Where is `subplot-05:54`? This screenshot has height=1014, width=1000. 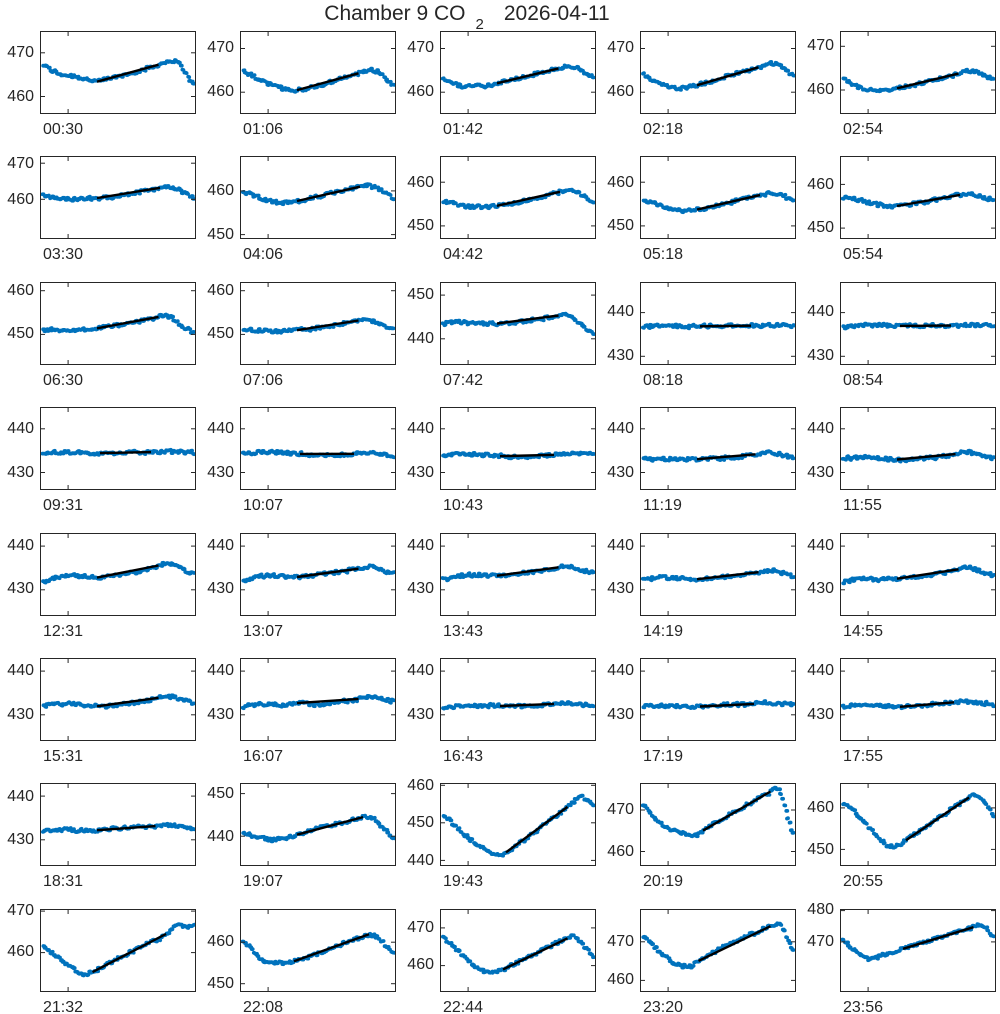
subplot-05:54 is located at coordinates (918, 198).